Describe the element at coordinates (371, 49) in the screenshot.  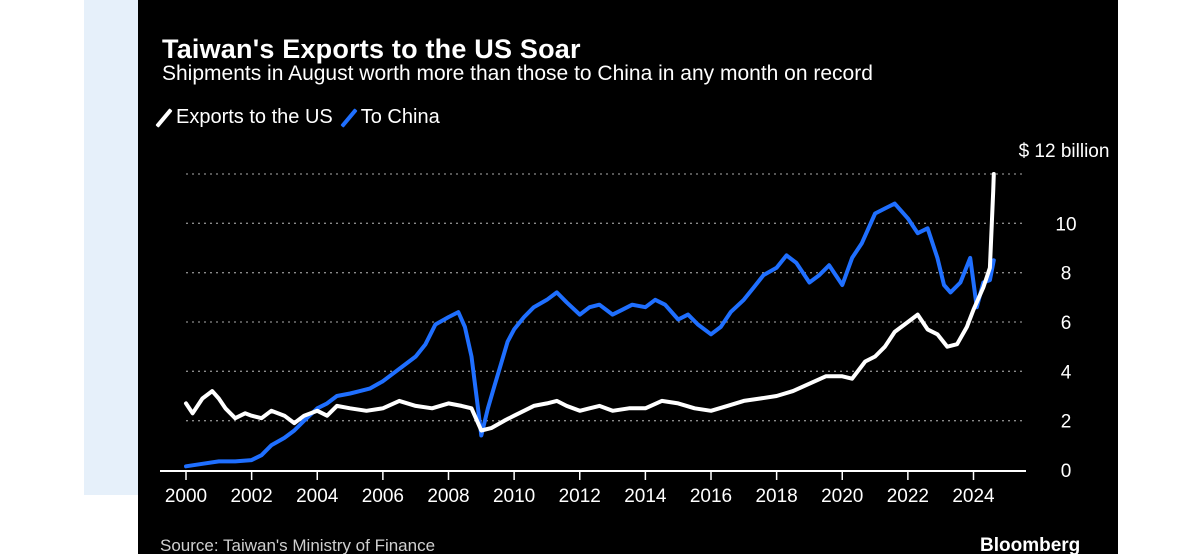
I see `chart-title: Taiwan's Exports to the US Soar` at that location.